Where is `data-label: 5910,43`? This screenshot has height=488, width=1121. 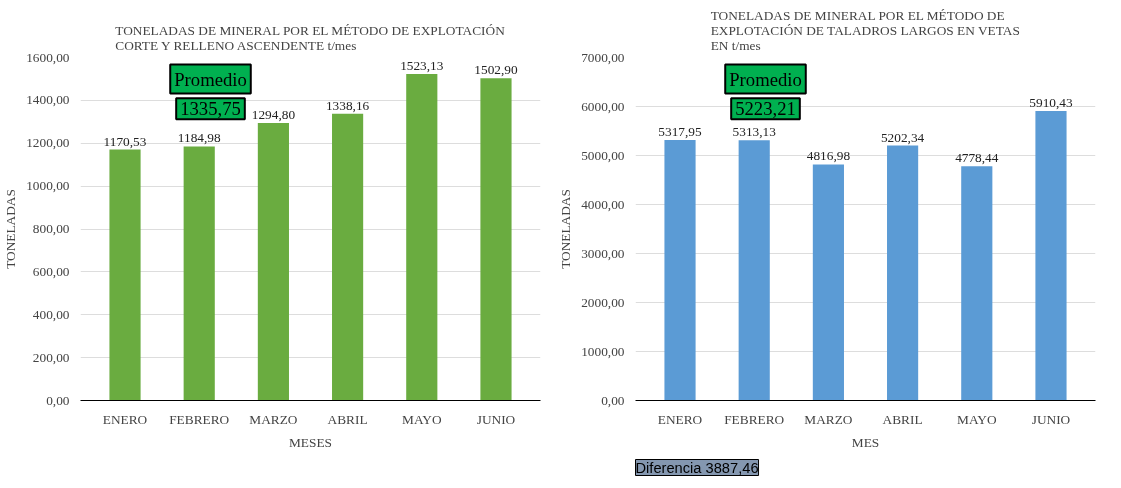
data-label: 5910,43 is located at coordinates (1051, 102).